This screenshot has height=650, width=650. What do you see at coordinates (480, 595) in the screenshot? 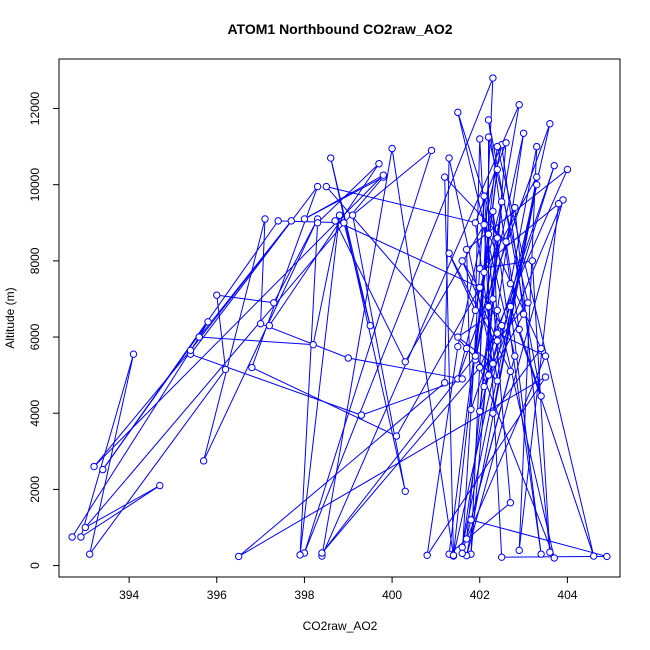
I see `x-tick-label: 402` at bounding box center [480, 595].